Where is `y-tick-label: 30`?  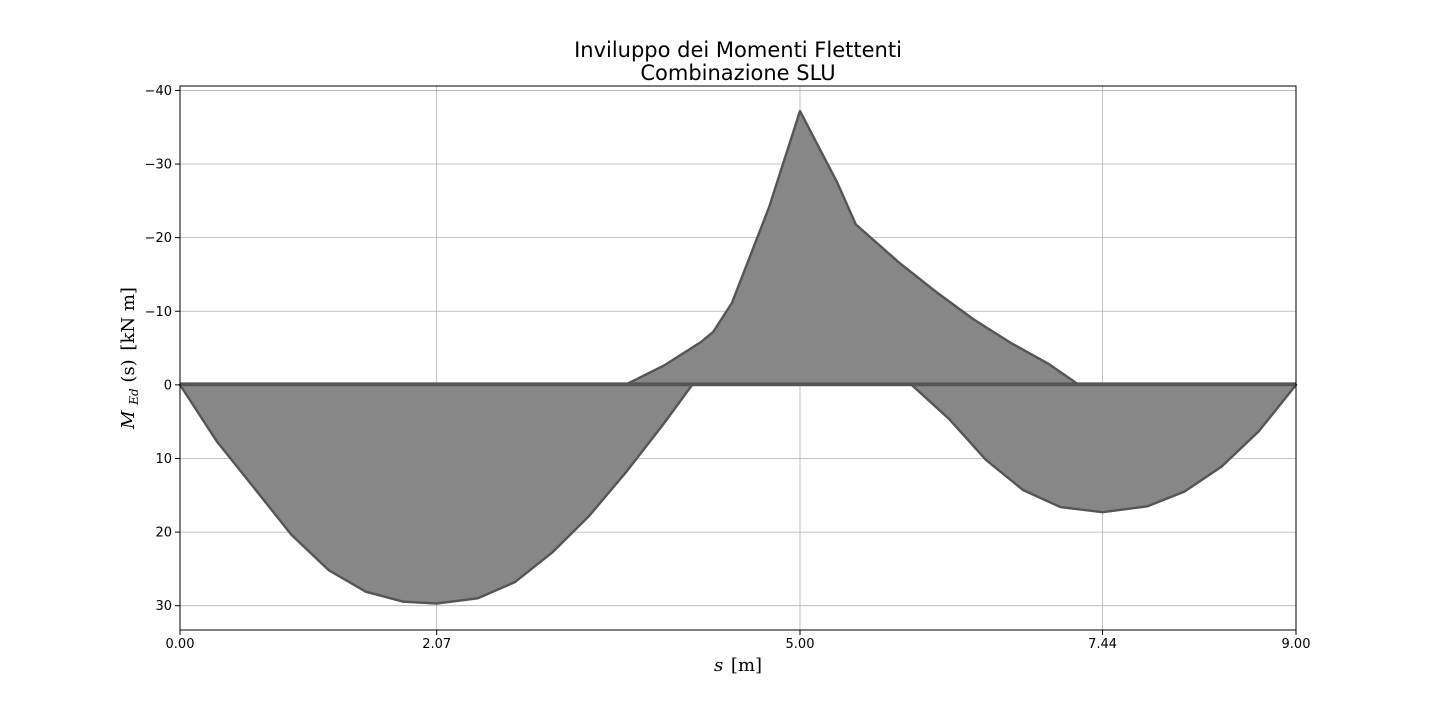 y-tick-label: 30 is located at coordinates (163, 606).